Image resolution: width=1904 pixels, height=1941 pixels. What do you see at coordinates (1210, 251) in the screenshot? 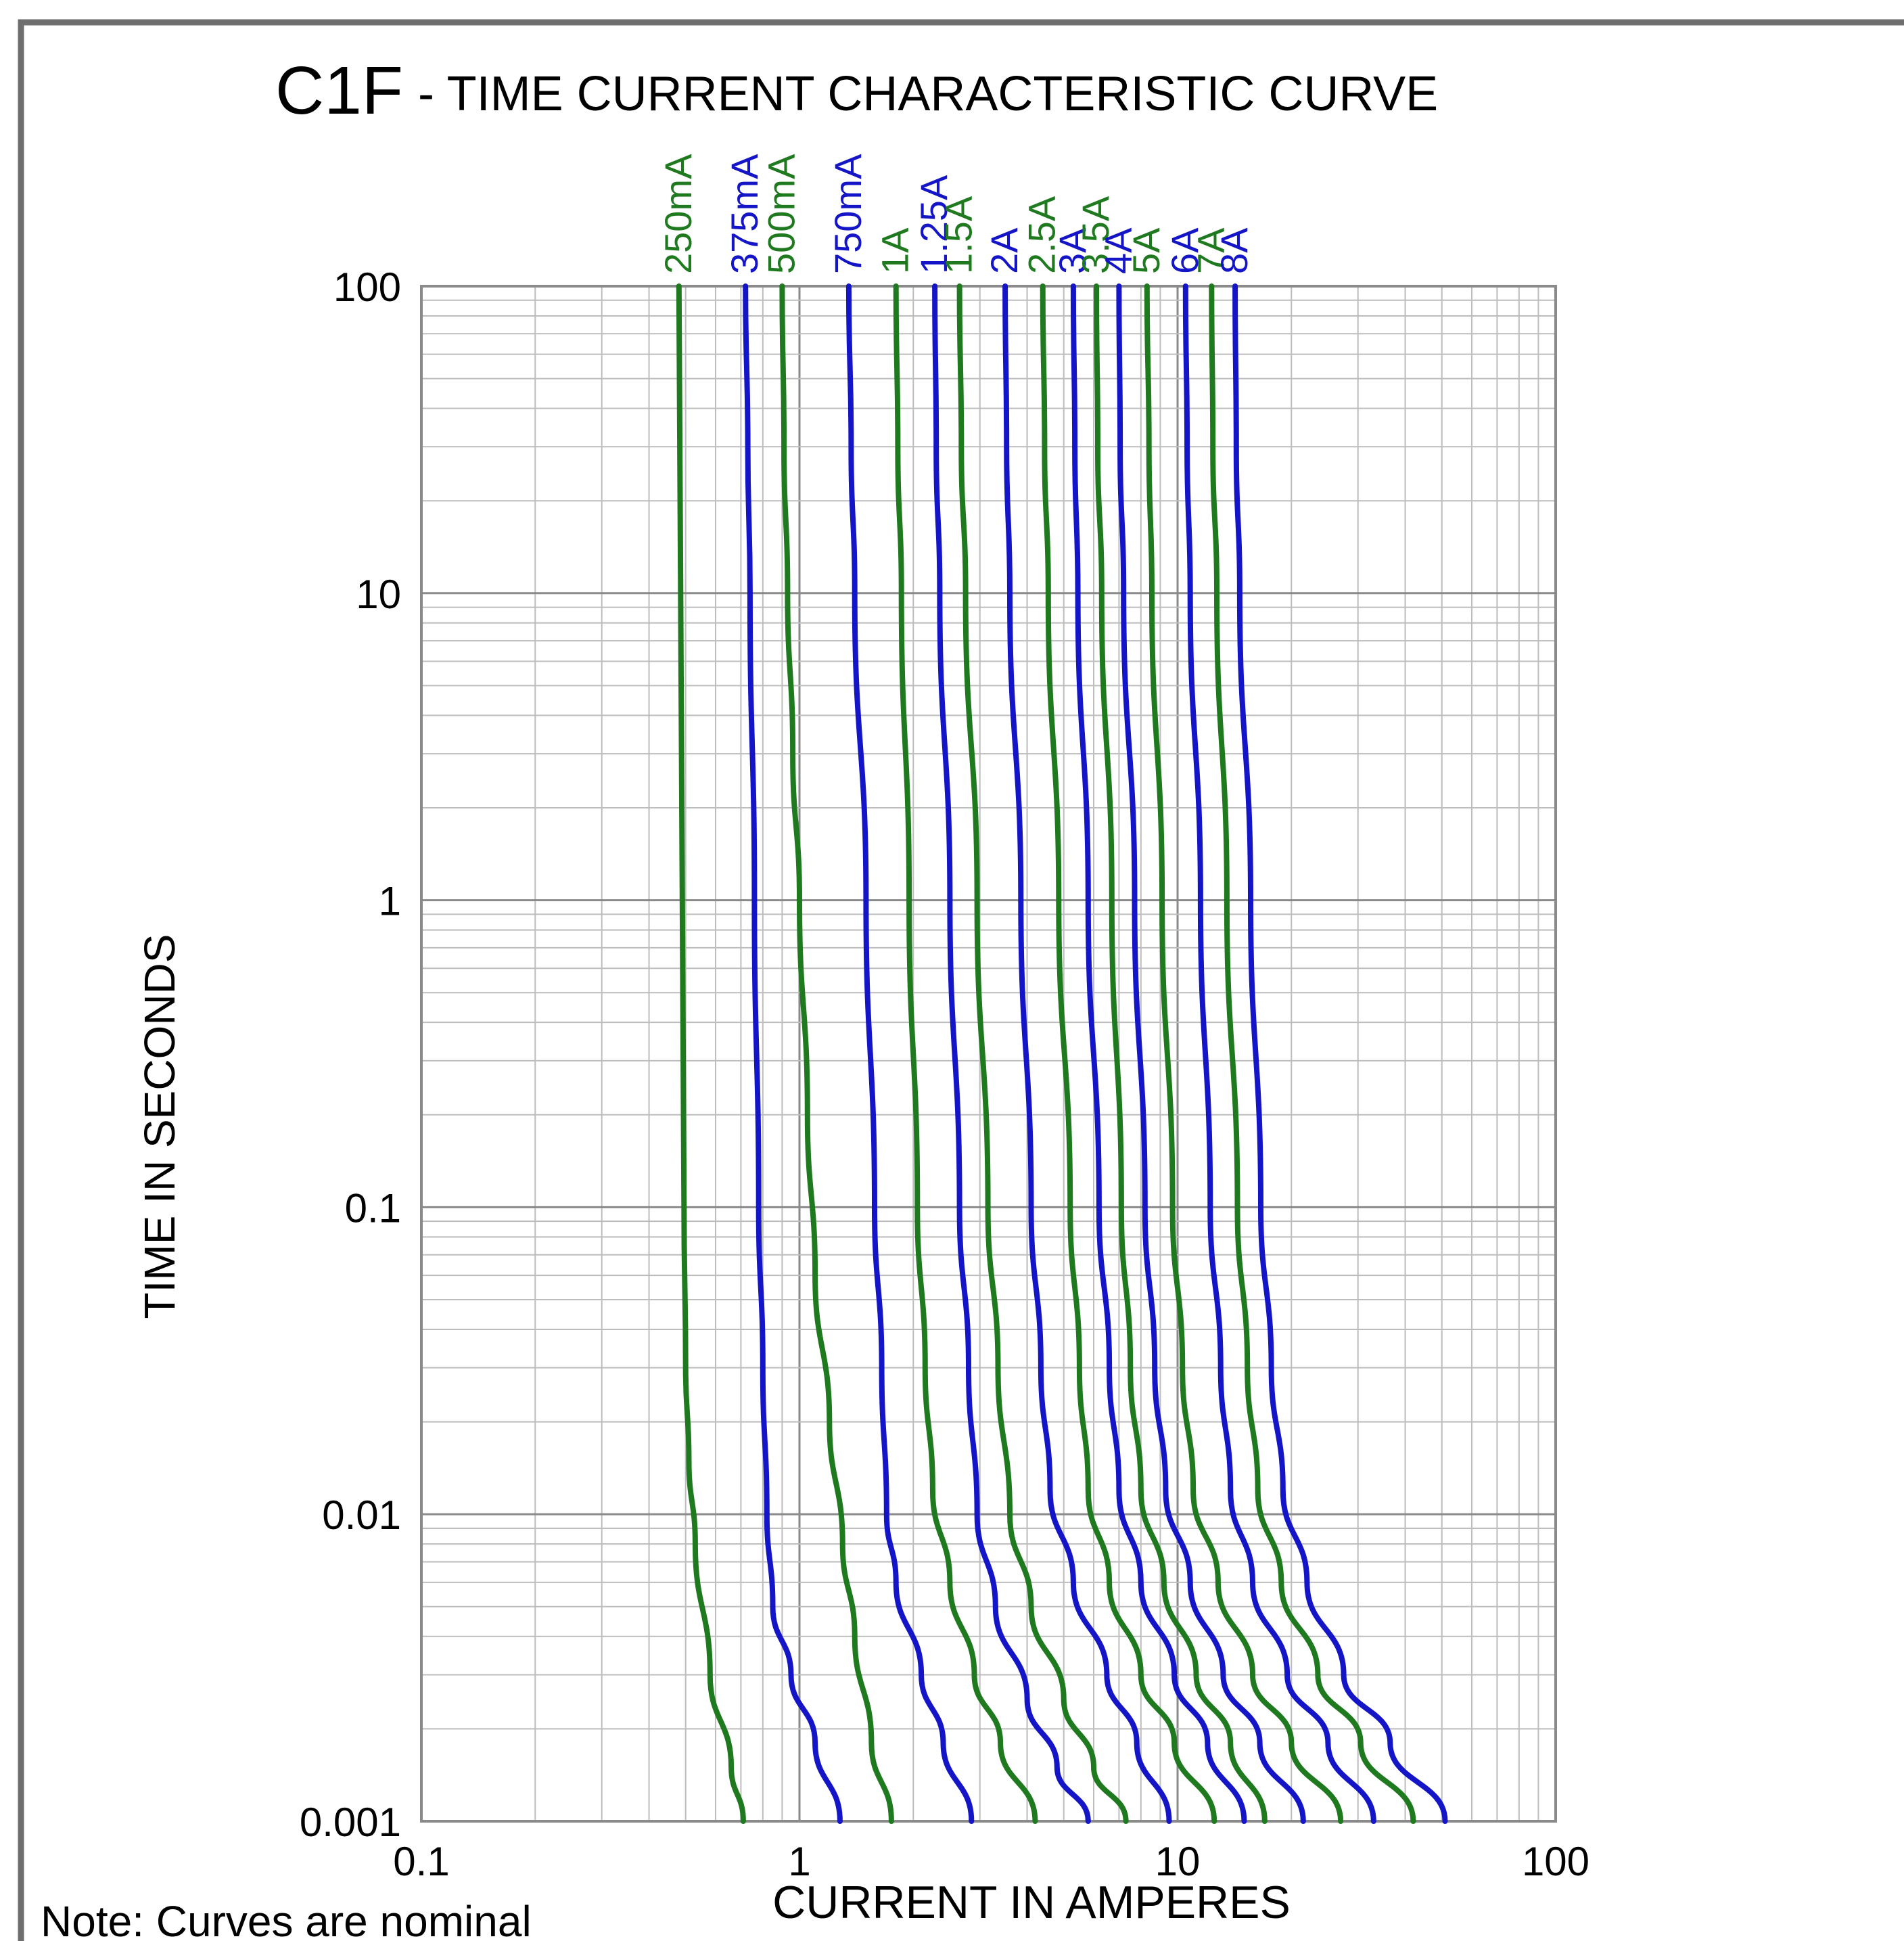
I see `series-label-7A: 7A` at bounding box center [1210, 251].